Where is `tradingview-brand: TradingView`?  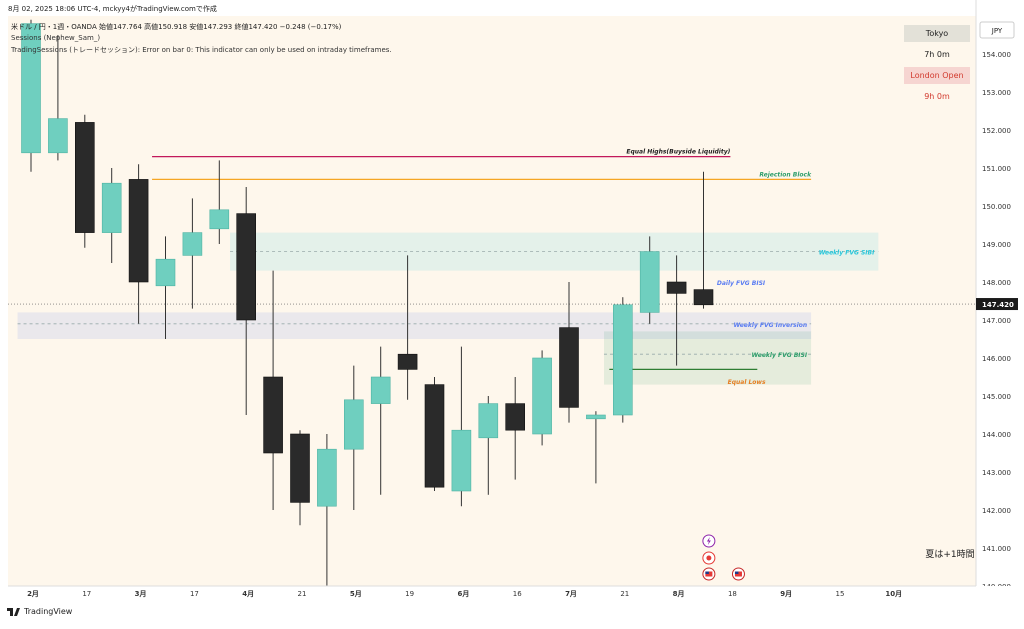 tradingview-brand: TradingView is located at coordinates (48, 611).